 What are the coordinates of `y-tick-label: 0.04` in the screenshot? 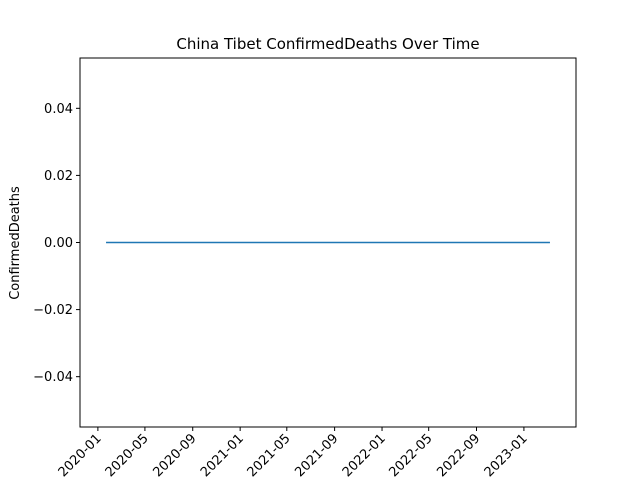 It's located at (58, 109).